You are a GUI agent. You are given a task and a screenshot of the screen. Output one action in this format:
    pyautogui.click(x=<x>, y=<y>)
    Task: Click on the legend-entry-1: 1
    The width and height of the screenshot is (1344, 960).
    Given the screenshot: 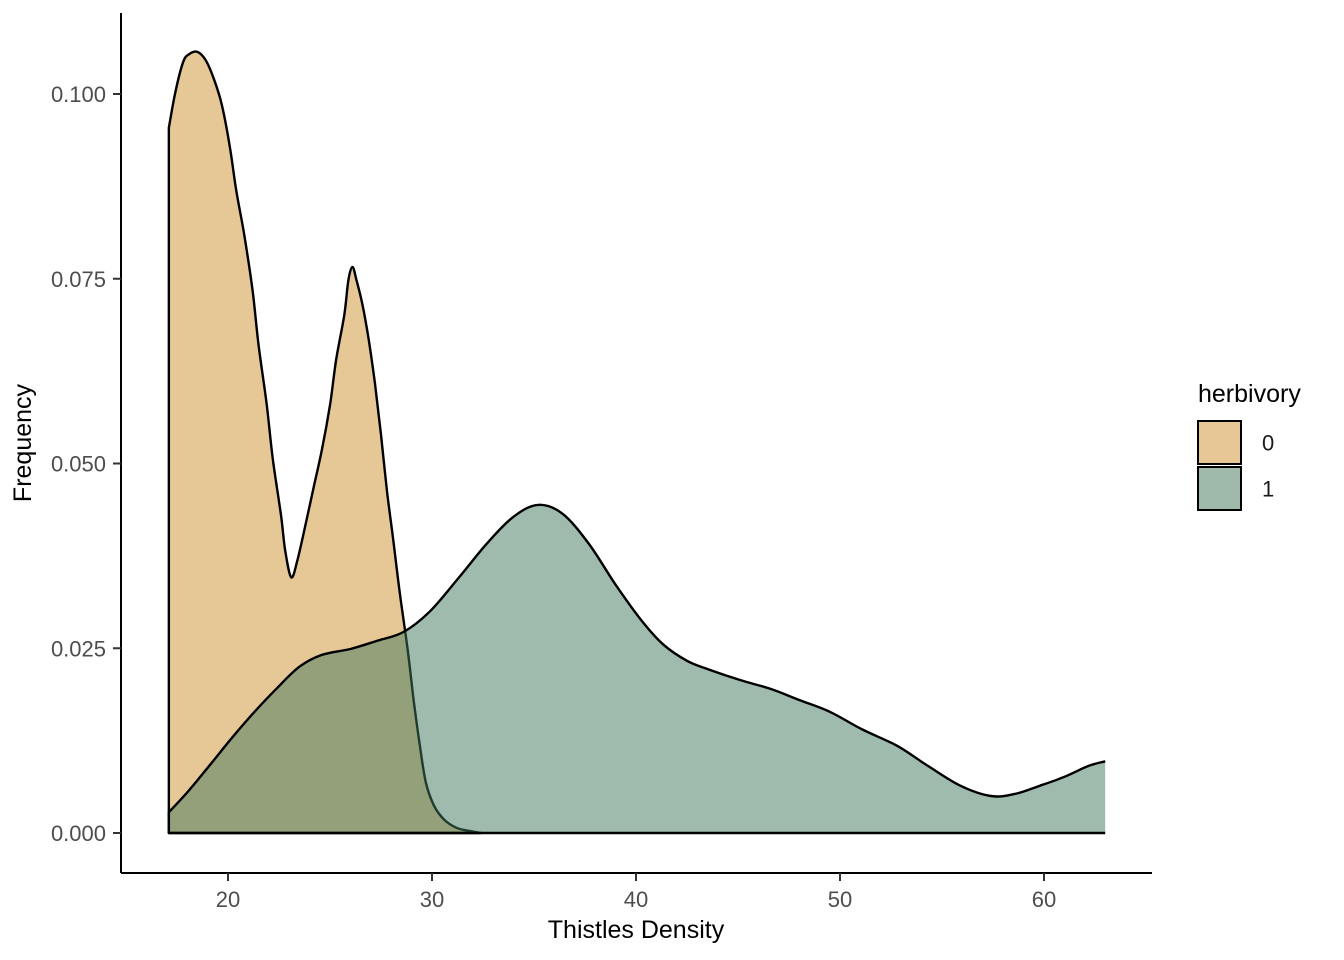 What is the action you would take?
    pyautogui.click(x=1235, y=488)
    